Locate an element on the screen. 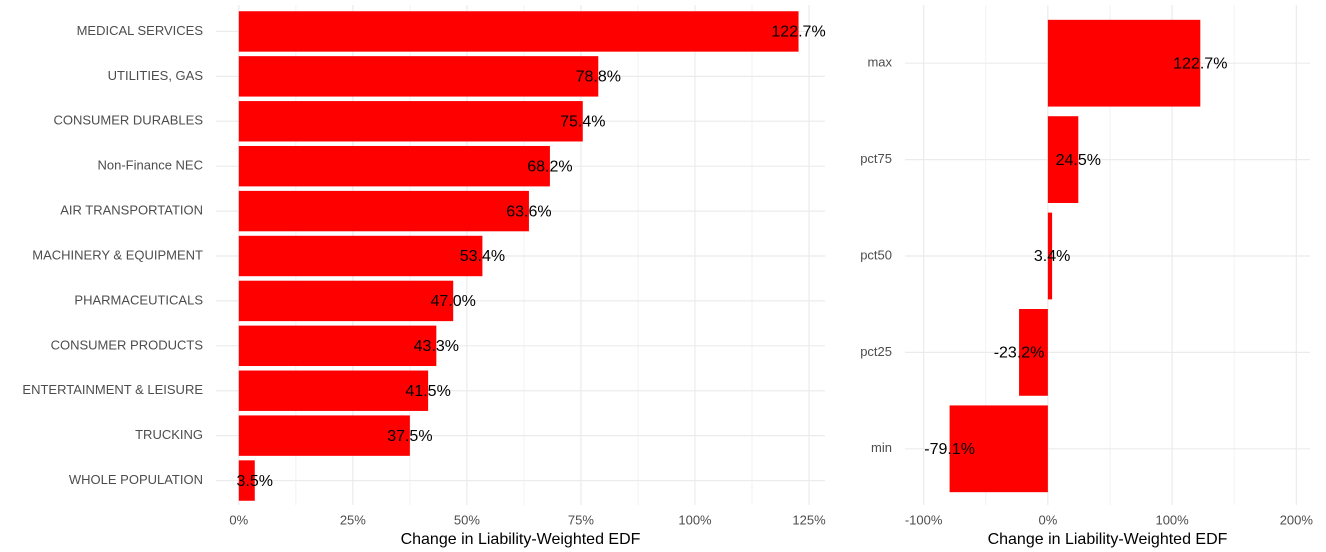  y-tick-label: min is located at coordinates (881, 447).